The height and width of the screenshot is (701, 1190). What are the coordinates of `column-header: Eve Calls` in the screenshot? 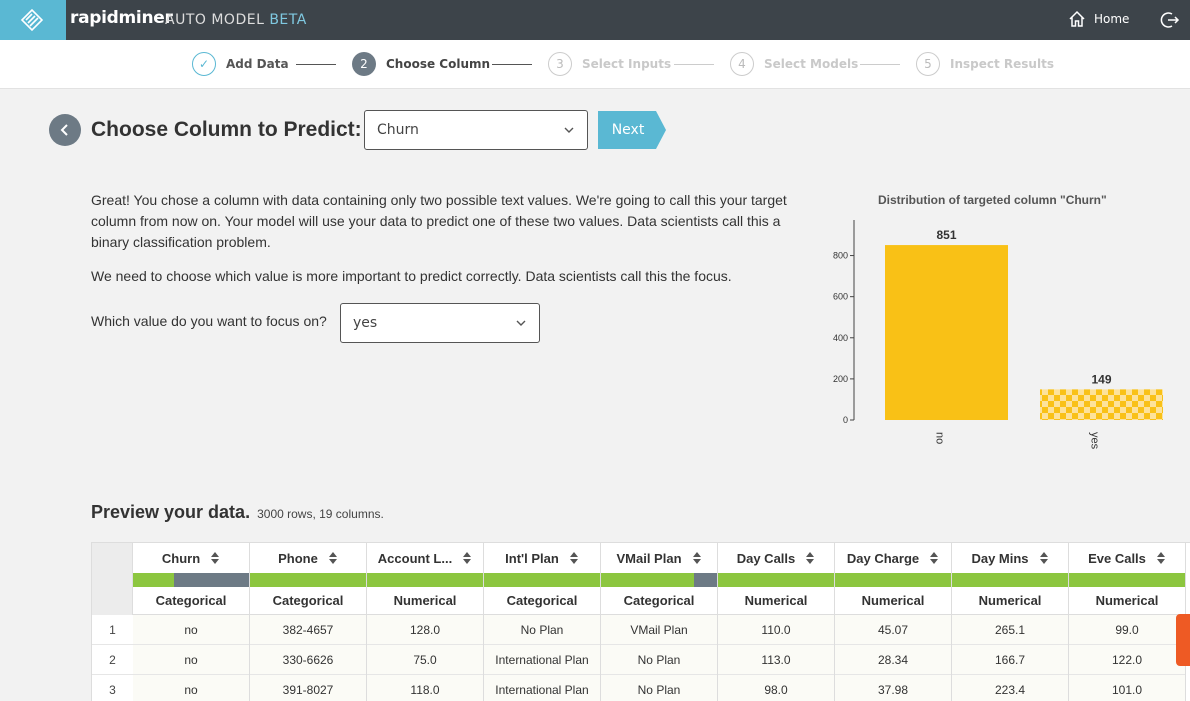 It's located at (1127, 558).